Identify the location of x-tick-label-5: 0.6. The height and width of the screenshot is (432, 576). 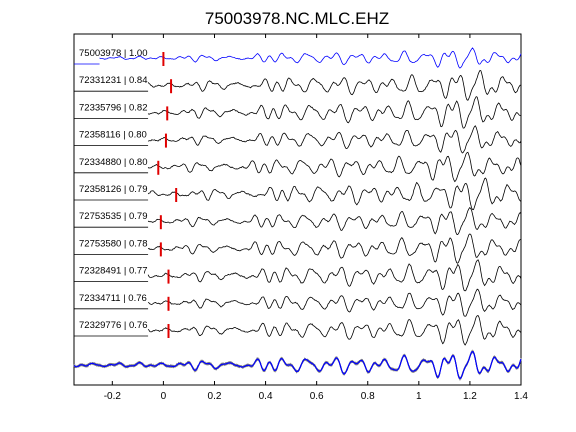
(317, 396).